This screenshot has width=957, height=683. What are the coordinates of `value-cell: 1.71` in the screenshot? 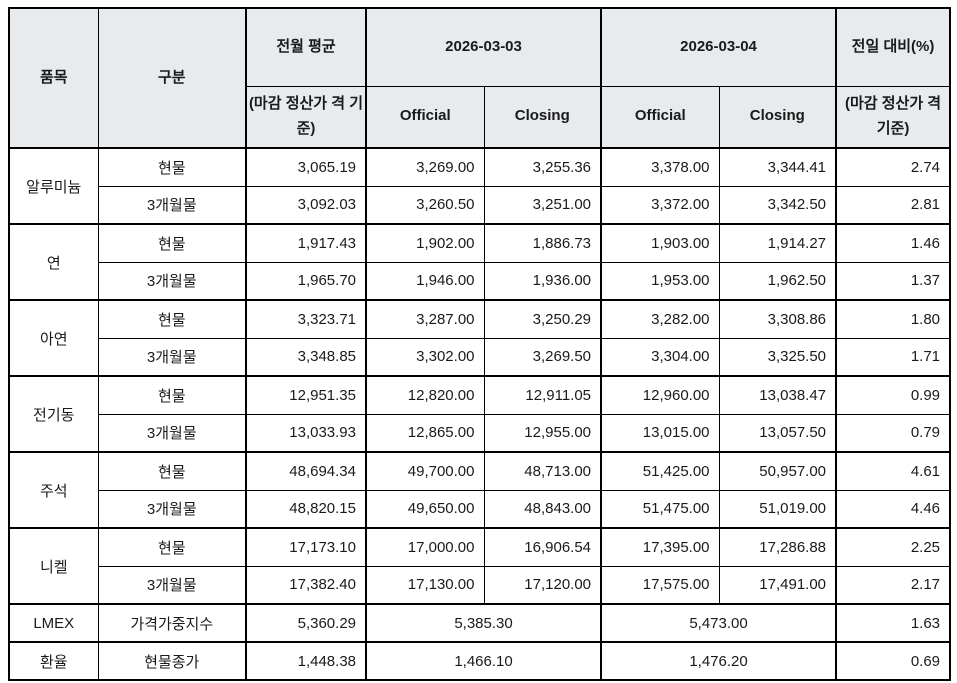 It's located at (893, 357).